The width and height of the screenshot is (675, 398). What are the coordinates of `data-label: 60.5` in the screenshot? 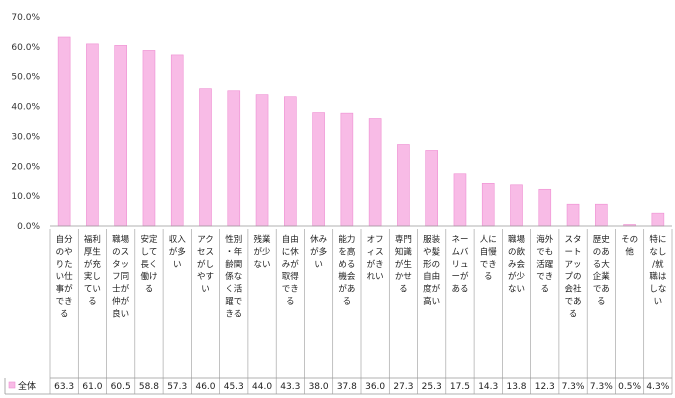 It's located at (121, 387).